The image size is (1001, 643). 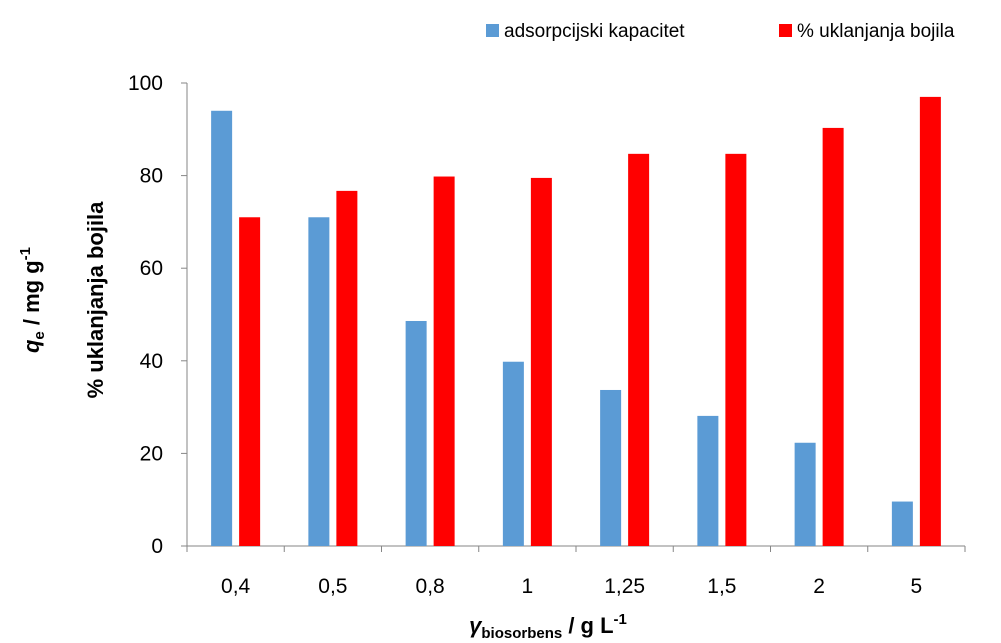 I want to click on legend-label-removal: % uklanjanja bojila, so click(x=876, y=31).